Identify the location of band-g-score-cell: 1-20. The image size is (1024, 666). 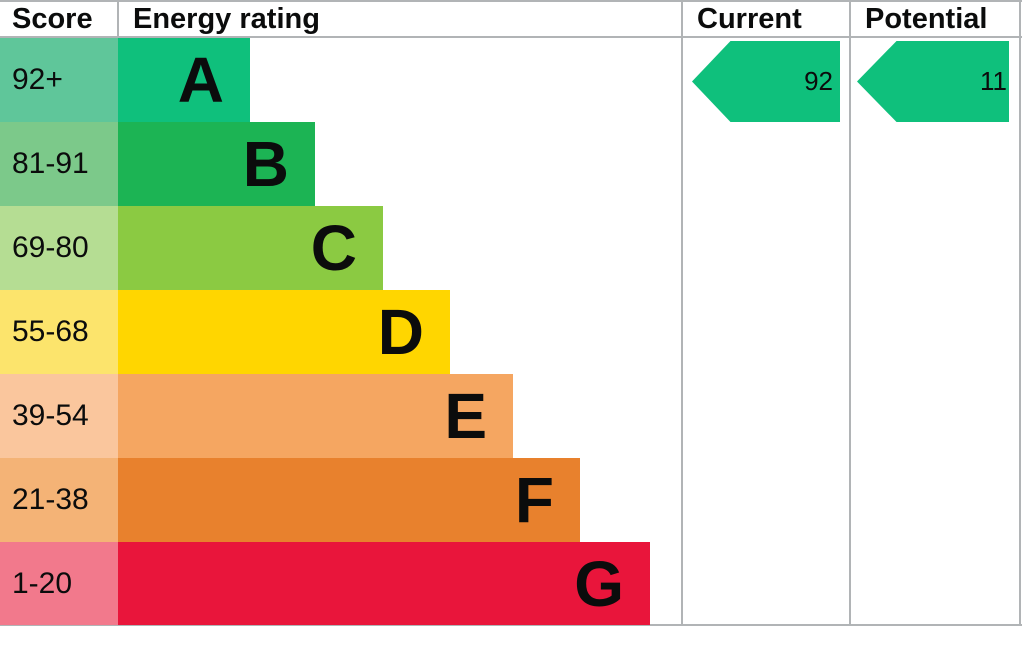
(59, 583).